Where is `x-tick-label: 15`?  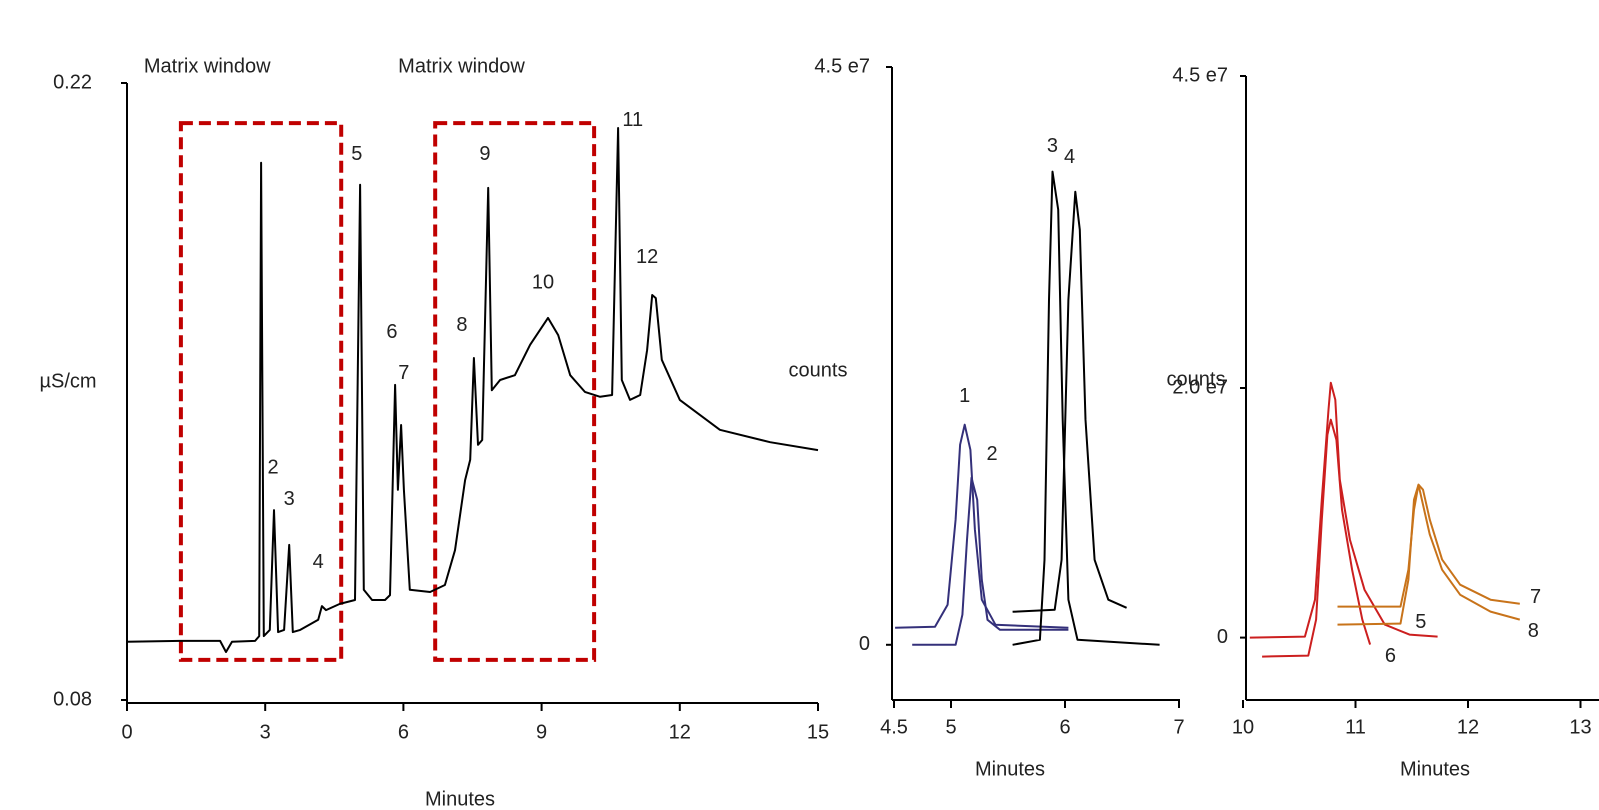 x-tick-label: 15 is located at coordinates (818, 732).